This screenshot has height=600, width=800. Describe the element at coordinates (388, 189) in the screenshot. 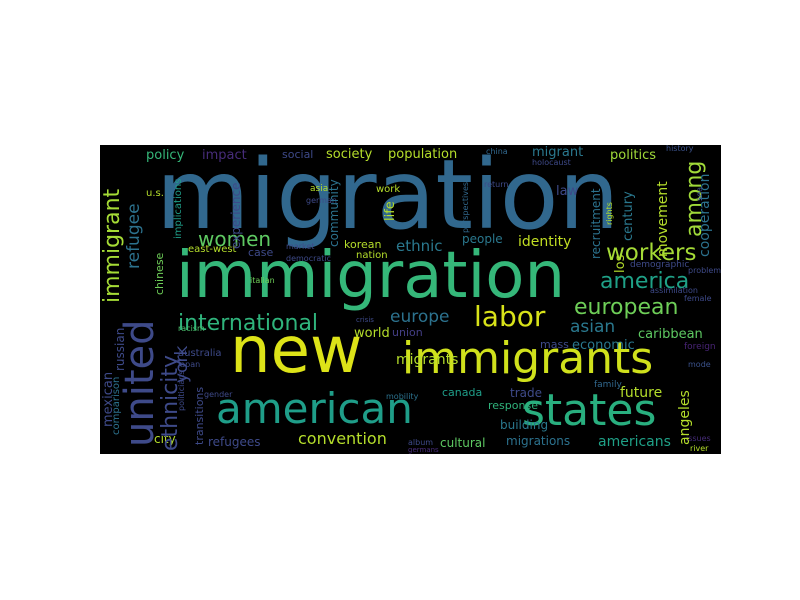

I see `word-work: work` at that location.